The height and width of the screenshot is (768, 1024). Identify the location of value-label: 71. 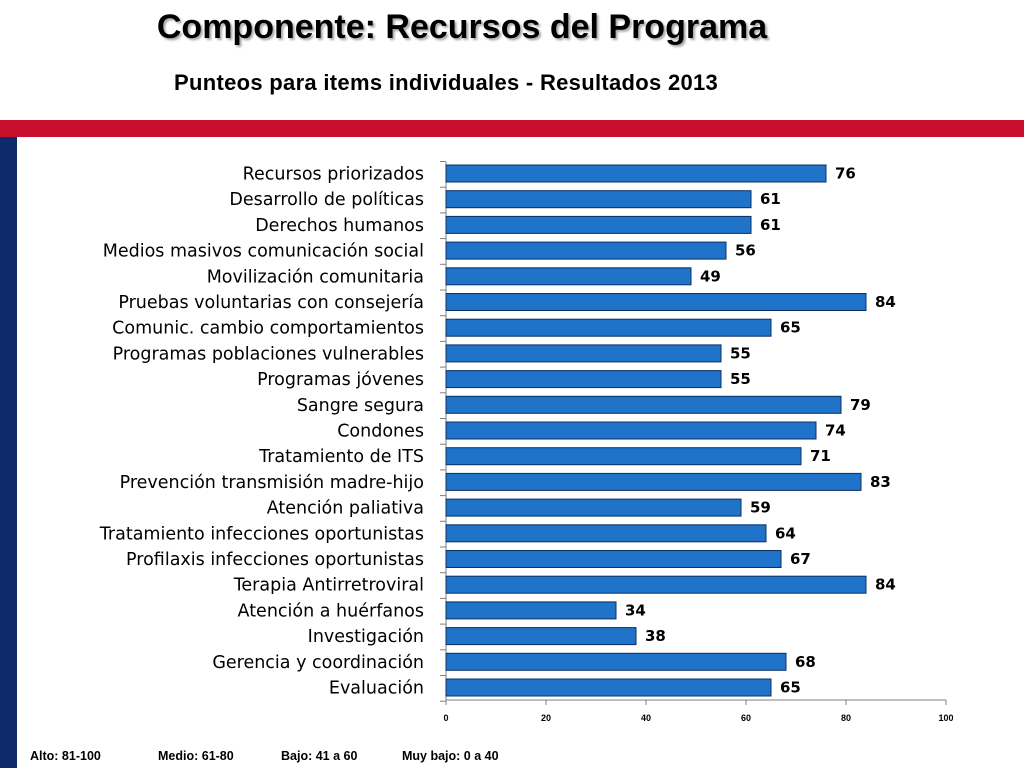
(820, 456).